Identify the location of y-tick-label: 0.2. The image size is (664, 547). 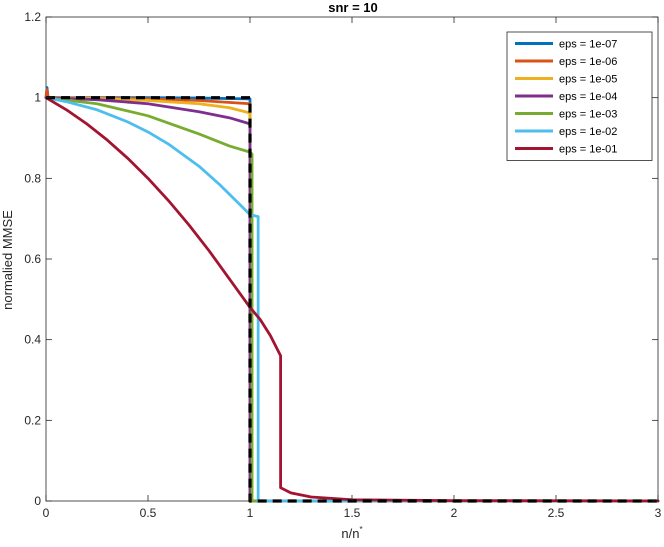
(32, 420).